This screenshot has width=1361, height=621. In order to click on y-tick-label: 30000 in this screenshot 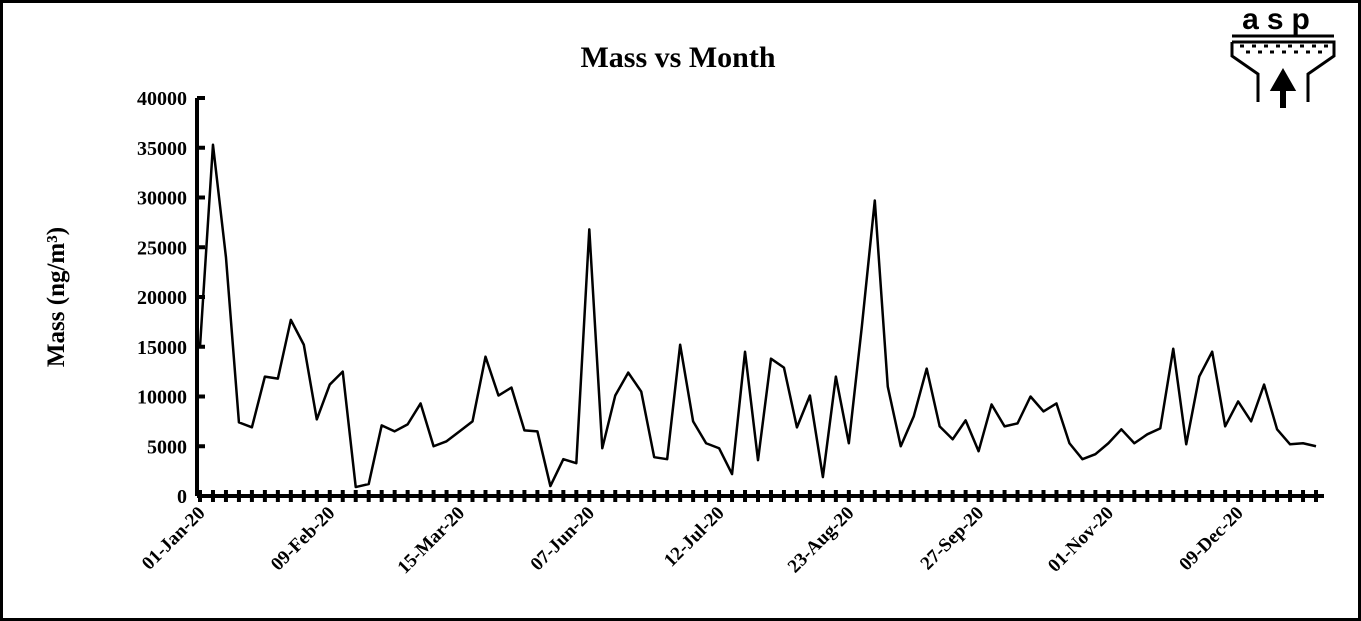, I will do `click(162, 199)`.